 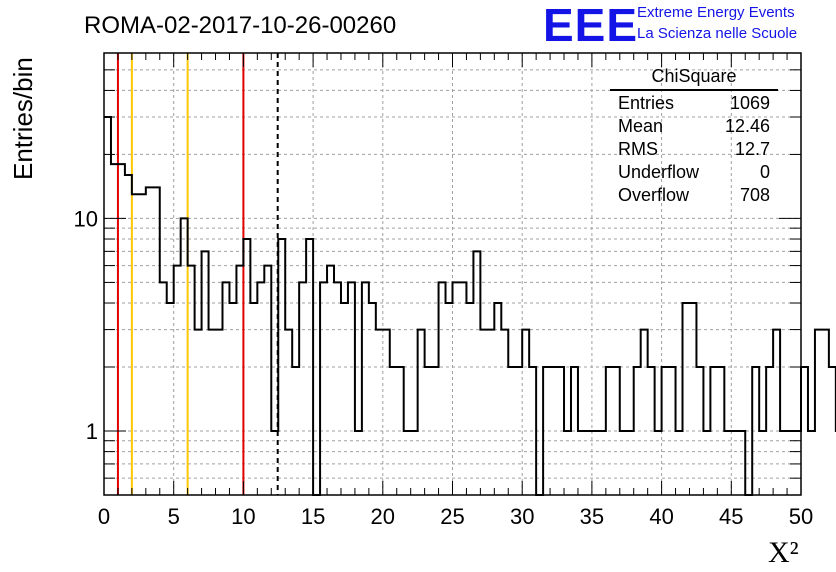 What do you see at coordinates (754, 195) in the screenshot?
I see `stats-value: 708` at bounding box center [754, 195].